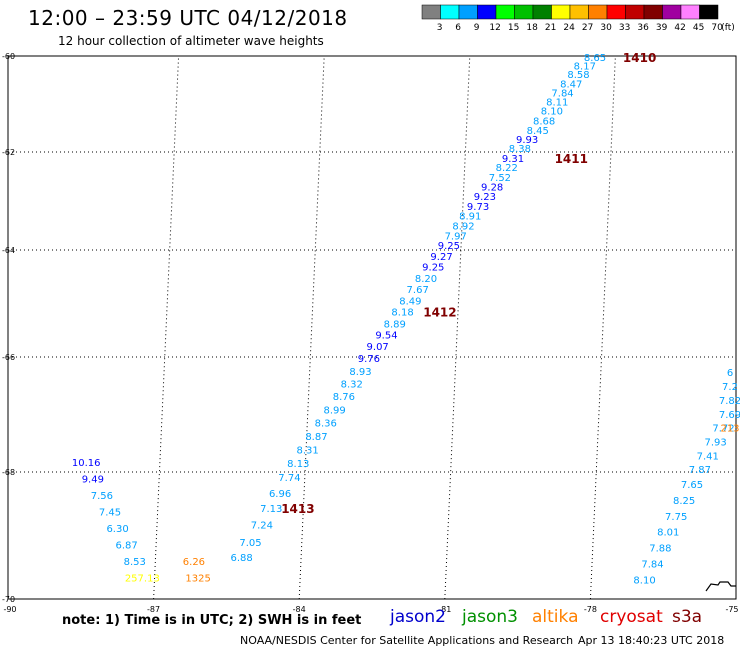 The image size is (740, 650). What do you see at coordinates (569, 28) in the screenshot?
I see `colorbar-label: 24` at bounding box center [569, 28].